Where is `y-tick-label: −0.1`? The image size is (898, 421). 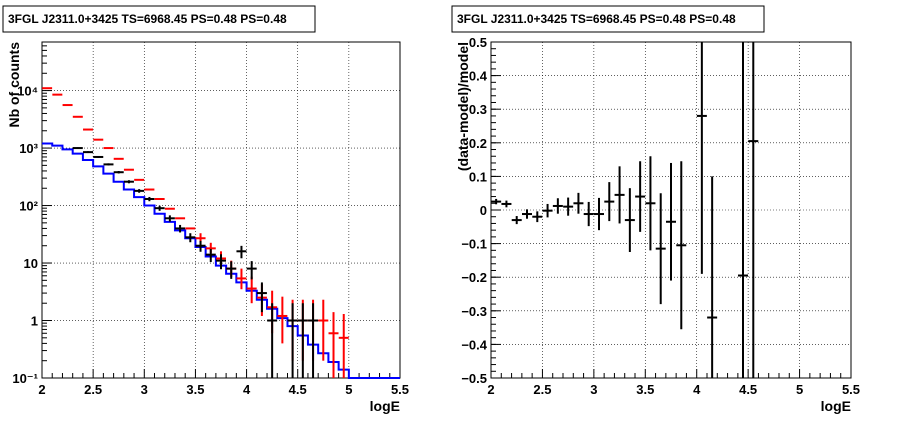 y-tick-label: −0.1 is located at coordinates (474, 244).